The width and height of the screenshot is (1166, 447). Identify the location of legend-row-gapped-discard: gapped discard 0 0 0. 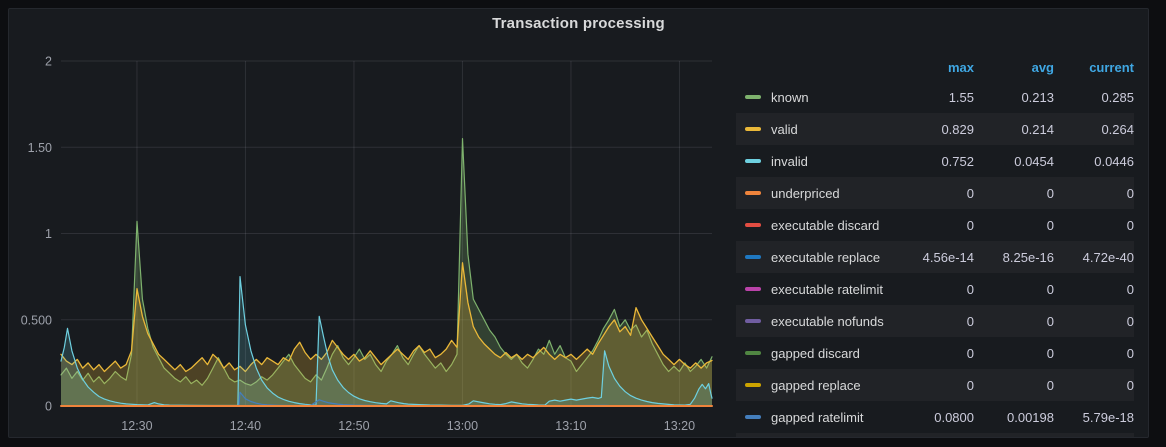
(935, 353).